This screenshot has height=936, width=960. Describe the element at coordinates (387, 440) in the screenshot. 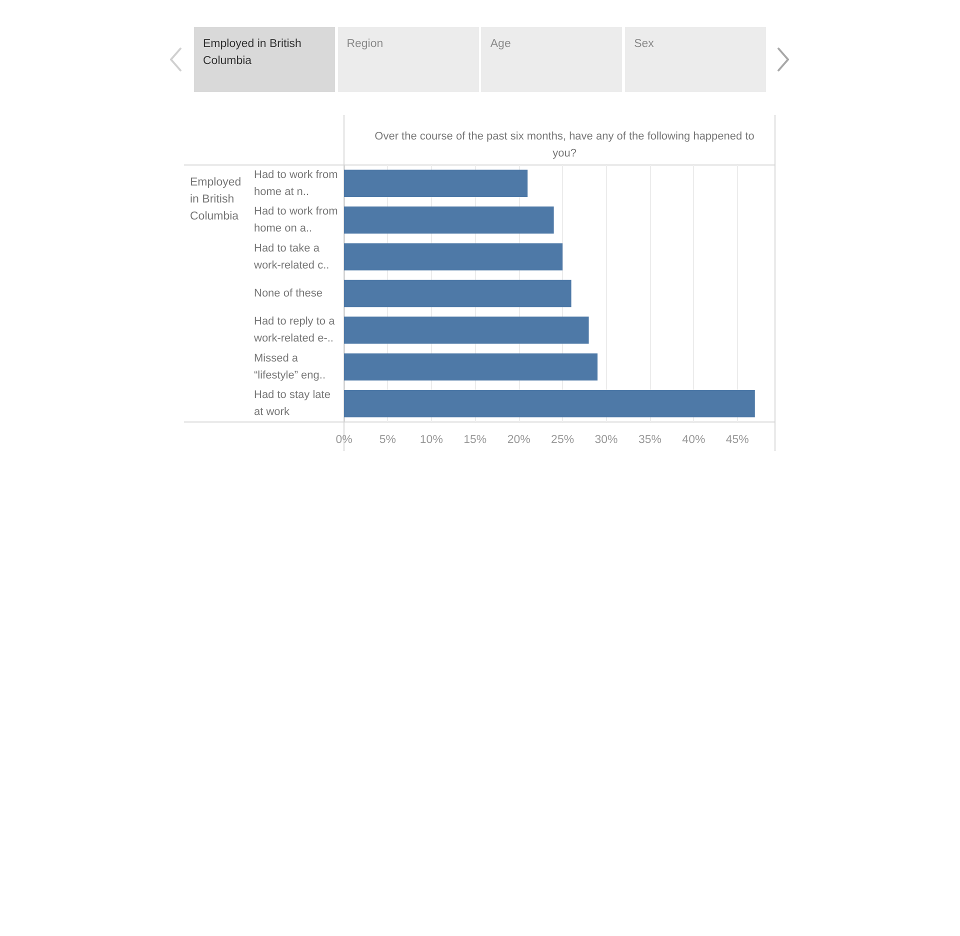

I see `x-tick-label: 5%` at that location.